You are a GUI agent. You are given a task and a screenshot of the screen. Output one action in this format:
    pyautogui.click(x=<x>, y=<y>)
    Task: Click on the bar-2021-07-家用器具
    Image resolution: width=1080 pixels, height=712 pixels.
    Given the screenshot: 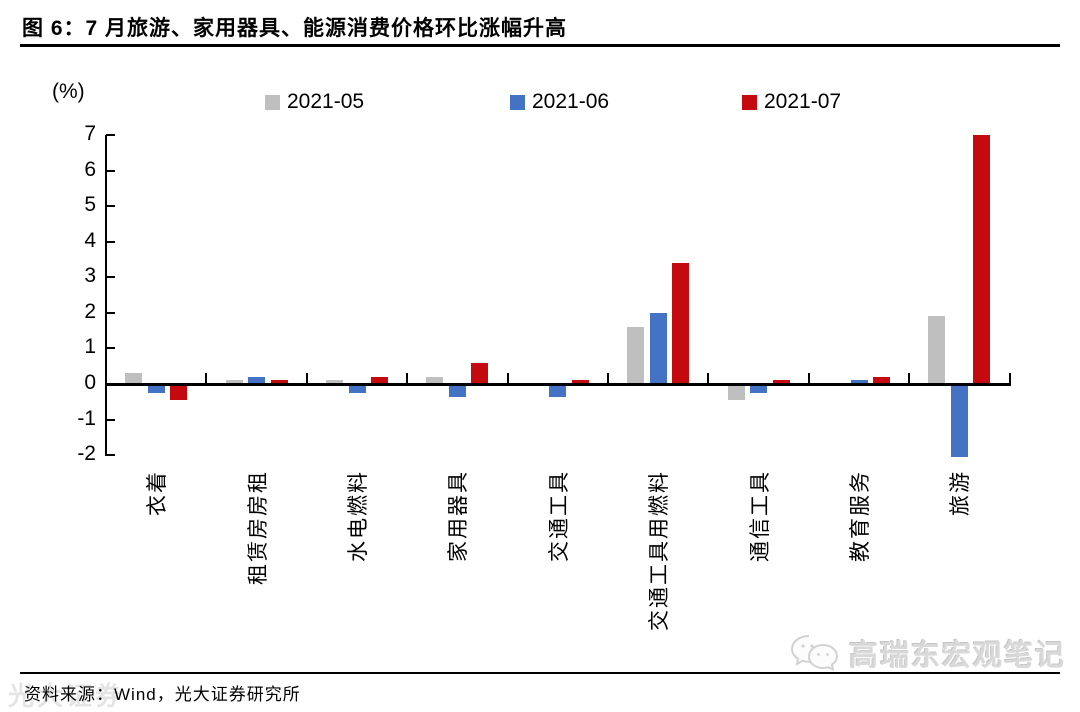 What is the action you would take?
    pyautogui.click(x=480, y=373)
    